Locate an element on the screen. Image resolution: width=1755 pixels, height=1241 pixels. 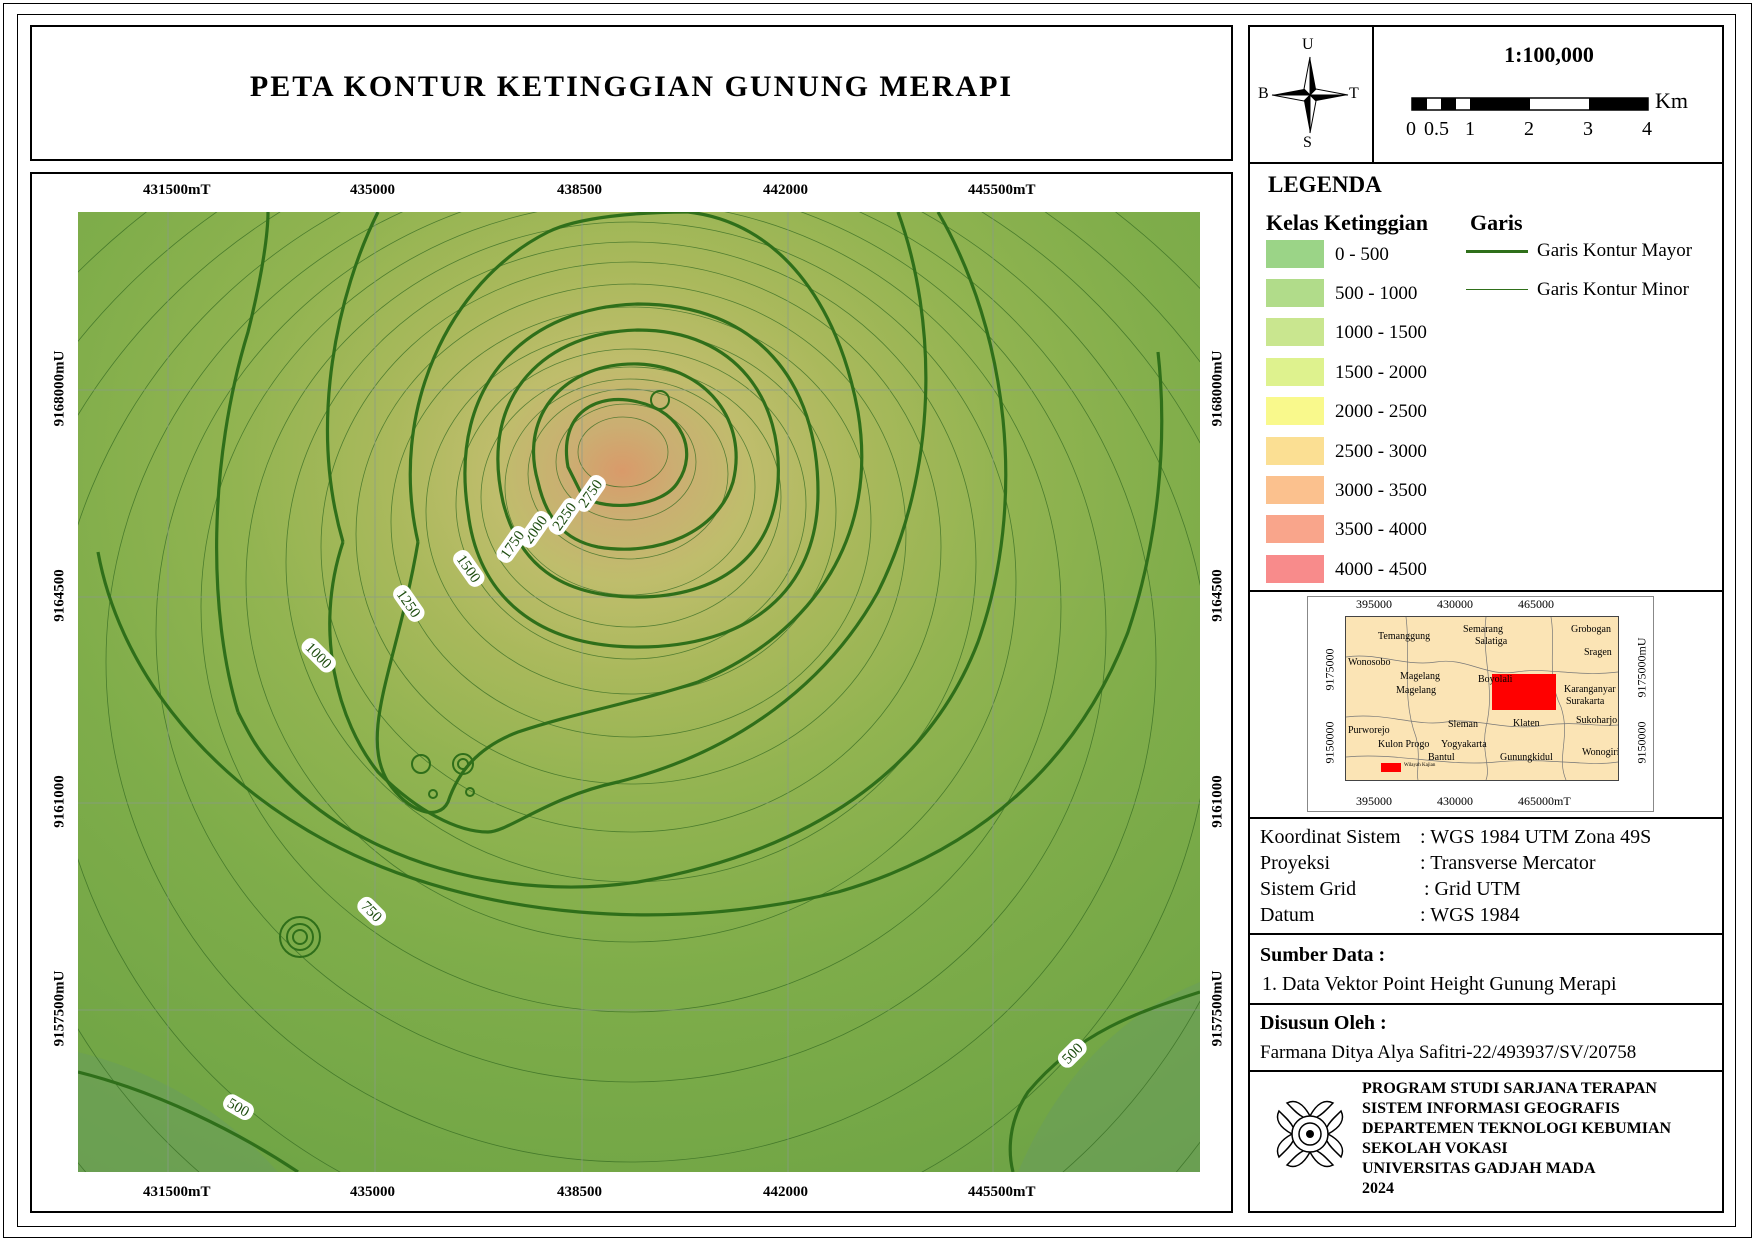
legend-label-1: 0 - 500 is located at coordinates (1362, 254).